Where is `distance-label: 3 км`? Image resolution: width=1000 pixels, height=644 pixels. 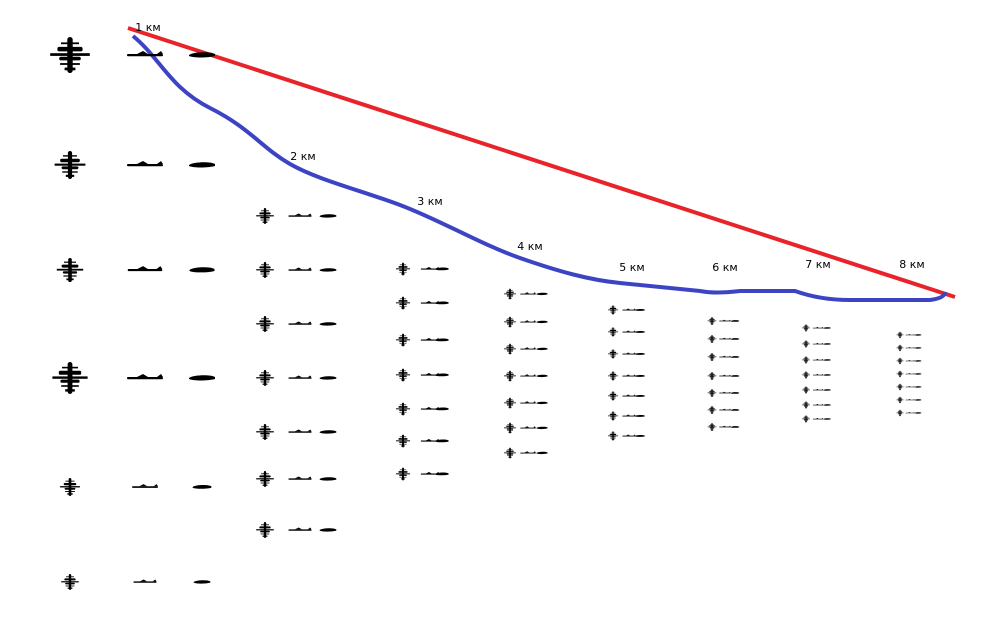 distance-label: 3 км is located at coordinates (429, 201).